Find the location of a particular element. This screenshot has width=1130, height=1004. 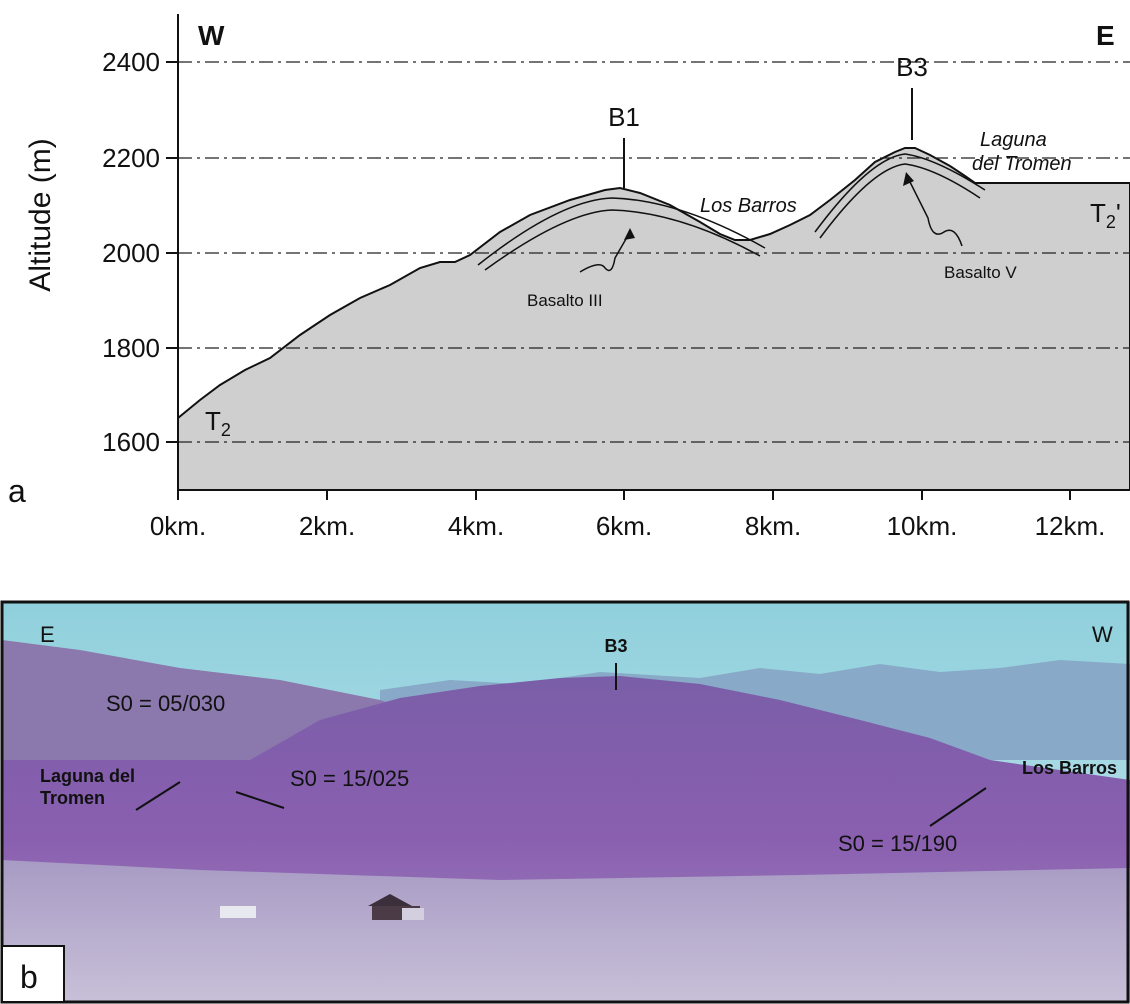

y-tick-1800: 1800 is located at coordinates (131, 348).